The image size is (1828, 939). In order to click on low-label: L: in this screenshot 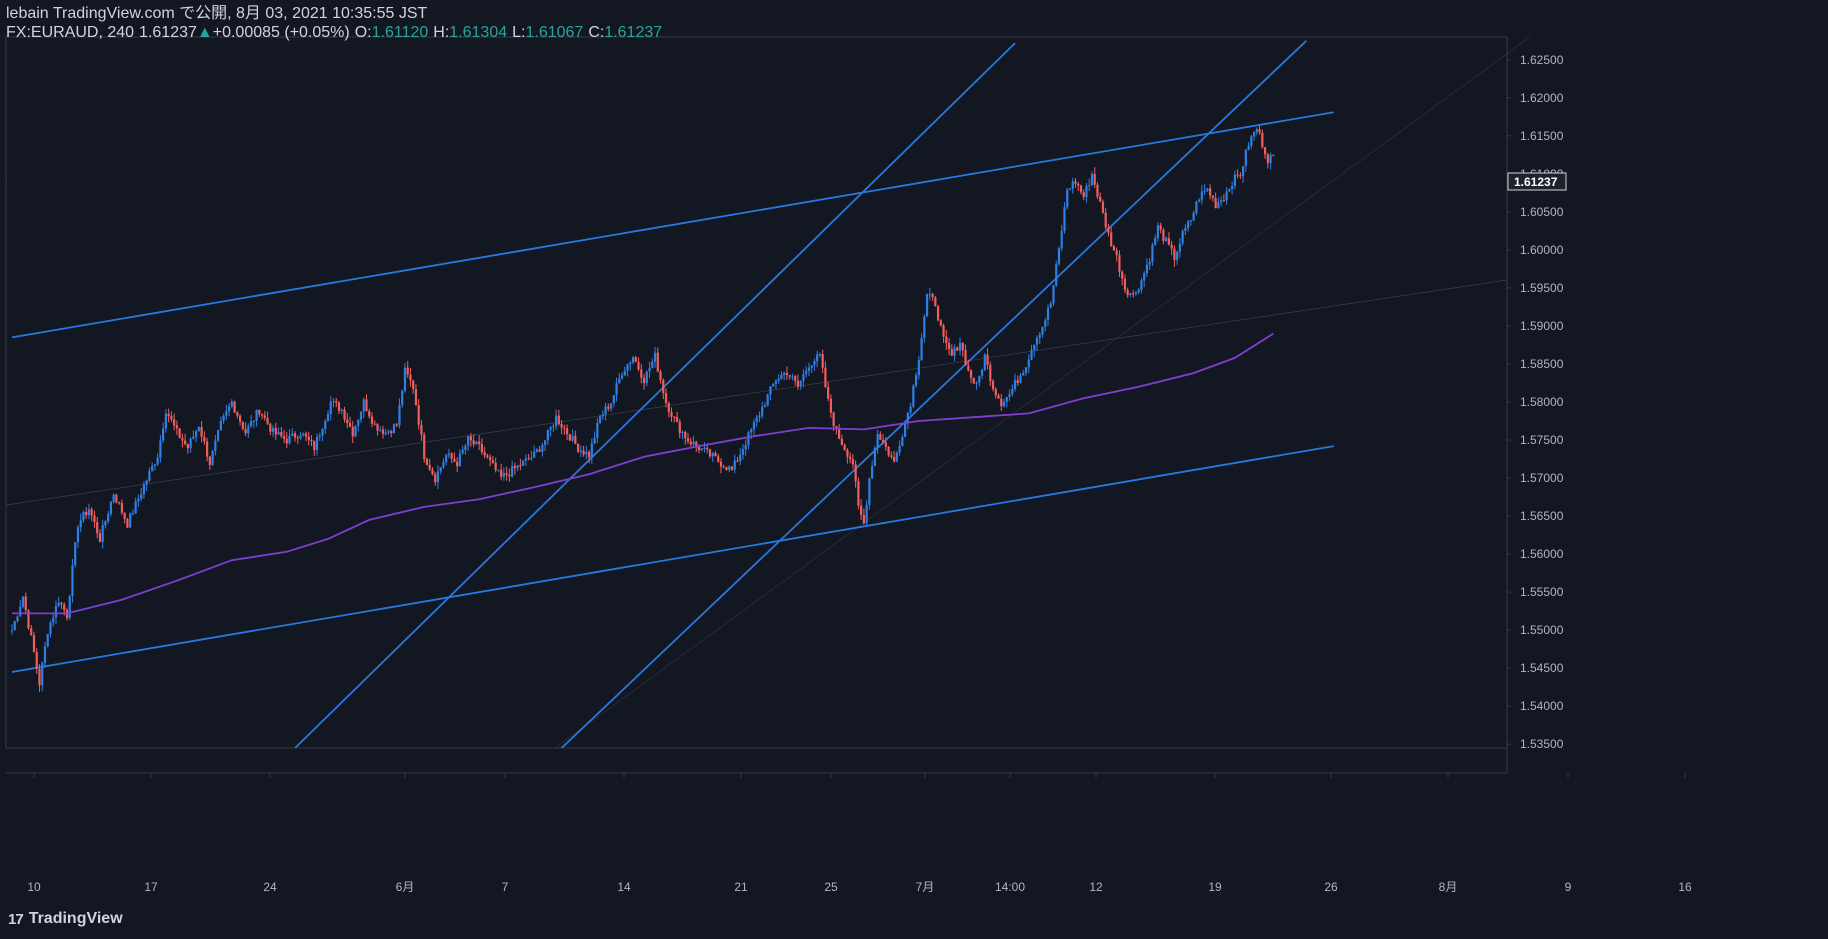, I will do `click(519, 32)`.